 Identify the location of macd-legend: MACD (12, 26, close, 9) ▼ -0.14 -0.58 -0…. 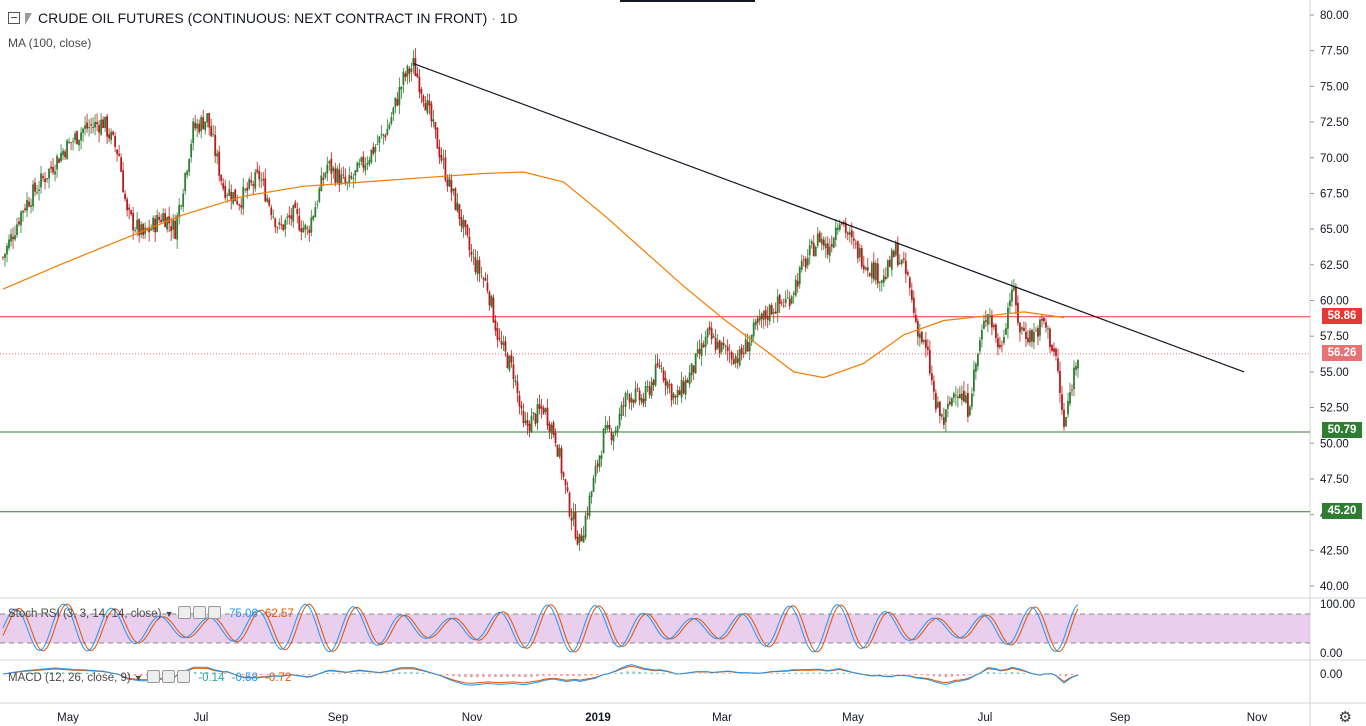
(149, 677).